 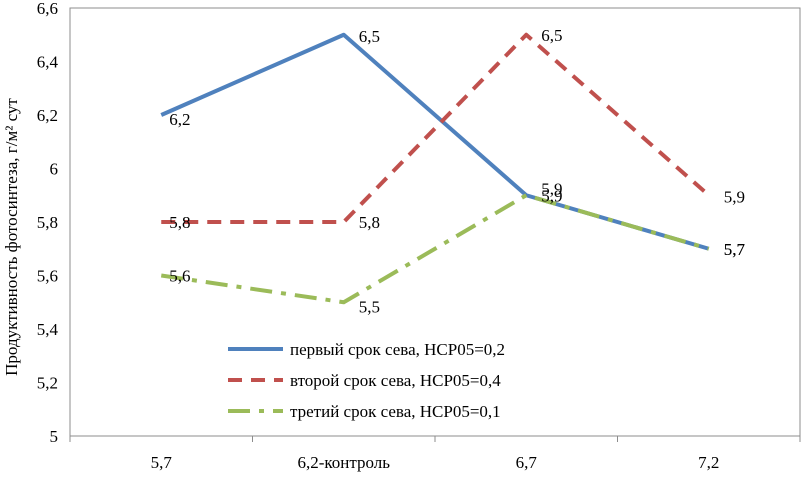 What do you see at coordinates (47, 9) in the screenshot?
I see `y-tick-label: 6,6` at bounding box center [47, 9].